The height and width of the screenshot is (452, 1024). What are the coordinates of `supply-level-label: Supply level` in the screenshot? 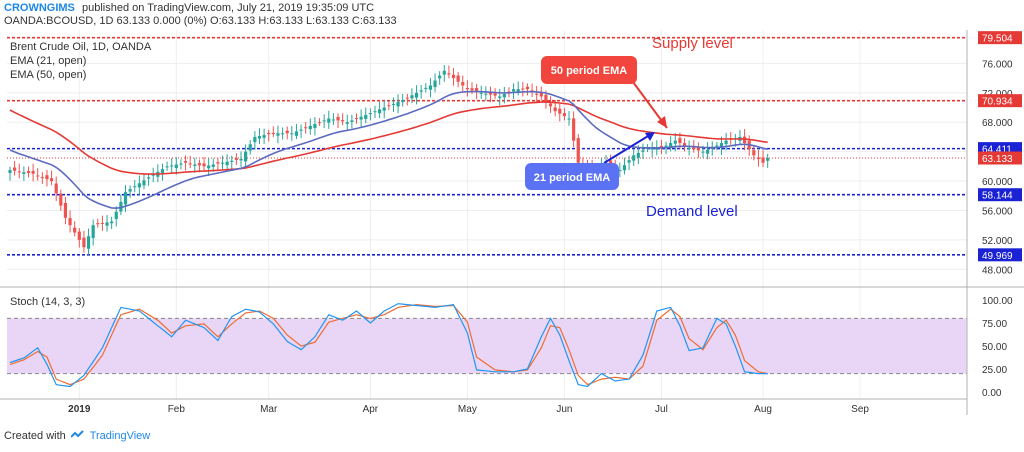 It's located at (692, 43).